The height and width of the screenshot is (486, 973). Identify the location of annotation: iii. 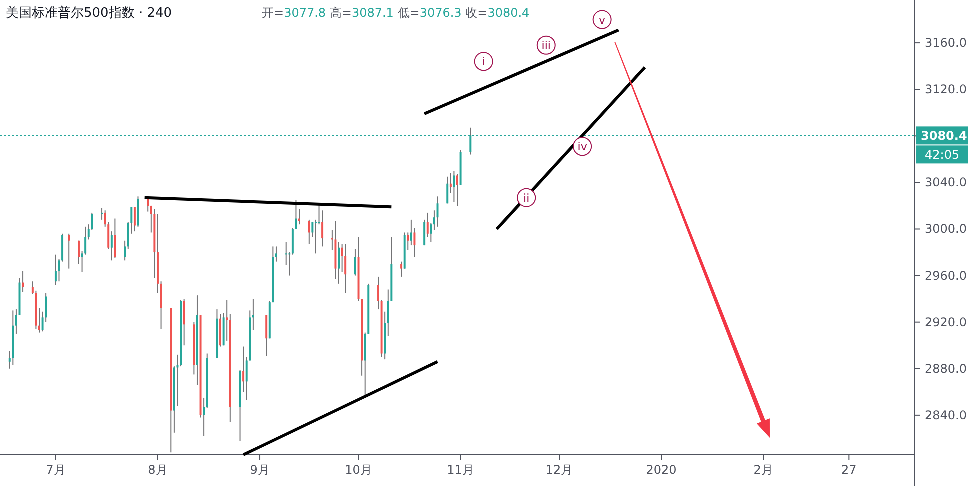
(546, 45).